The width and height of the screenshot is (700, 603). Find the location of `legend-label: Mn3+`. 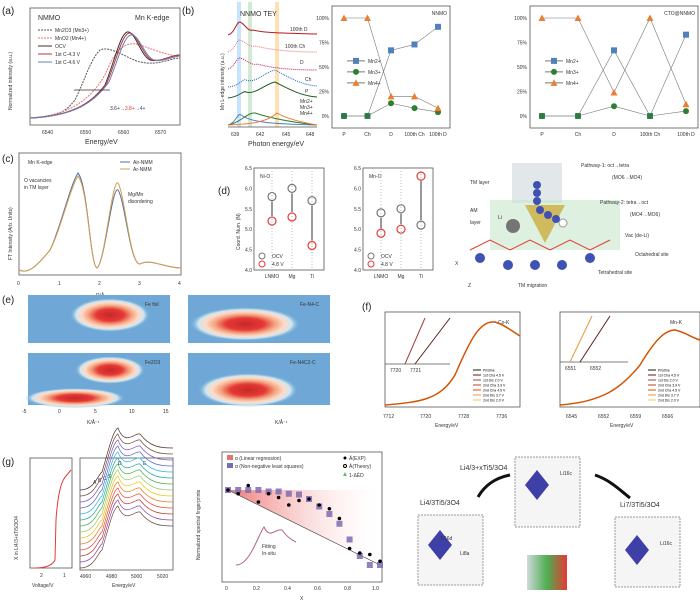

legend-label: Mn3+ is located at coordinates (374, 73).